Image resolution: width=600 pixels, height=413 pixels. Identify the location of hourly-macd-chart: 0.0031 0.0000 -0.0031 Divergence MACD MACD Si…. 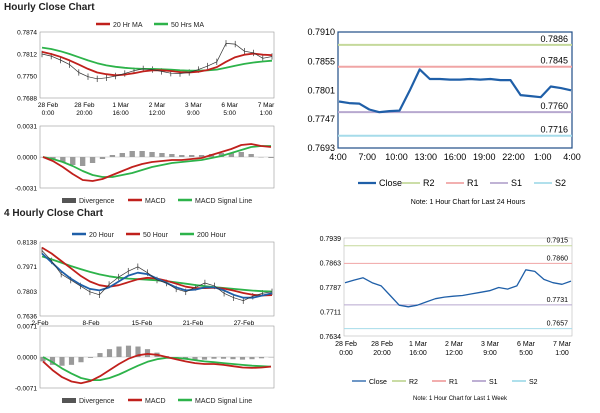
(145, 164).